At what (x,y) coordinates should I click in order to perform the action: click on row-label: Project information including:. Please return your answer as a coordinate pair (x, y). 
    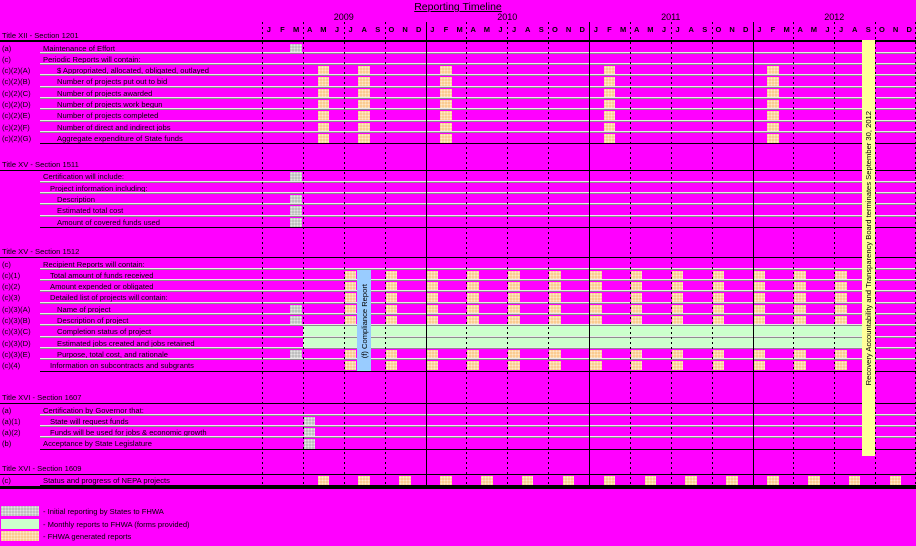
    Looking at the image, I should click on (99, 188).